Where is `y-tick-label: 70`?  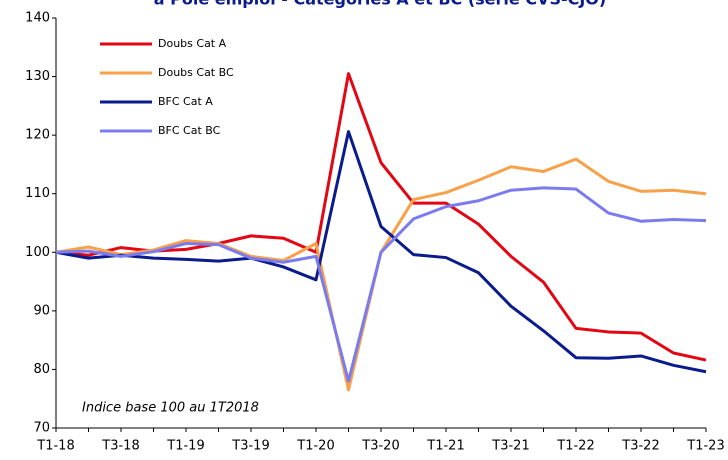
y-tick-label: 70 is located at coordinates (41, 428).